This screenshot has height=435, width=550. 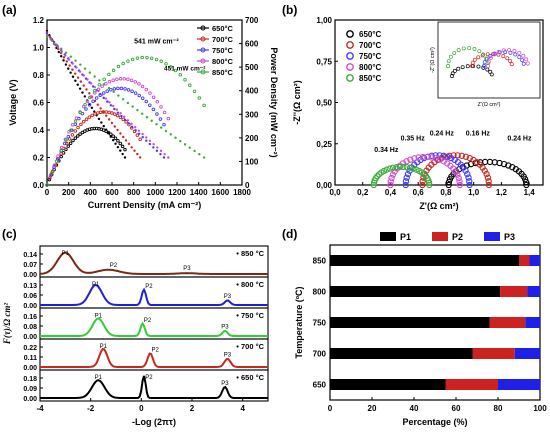 What do you see at coordinates (370, 34) in the screenshot?
I see `legend-label: 650°C` at bounding box center [370, 34].